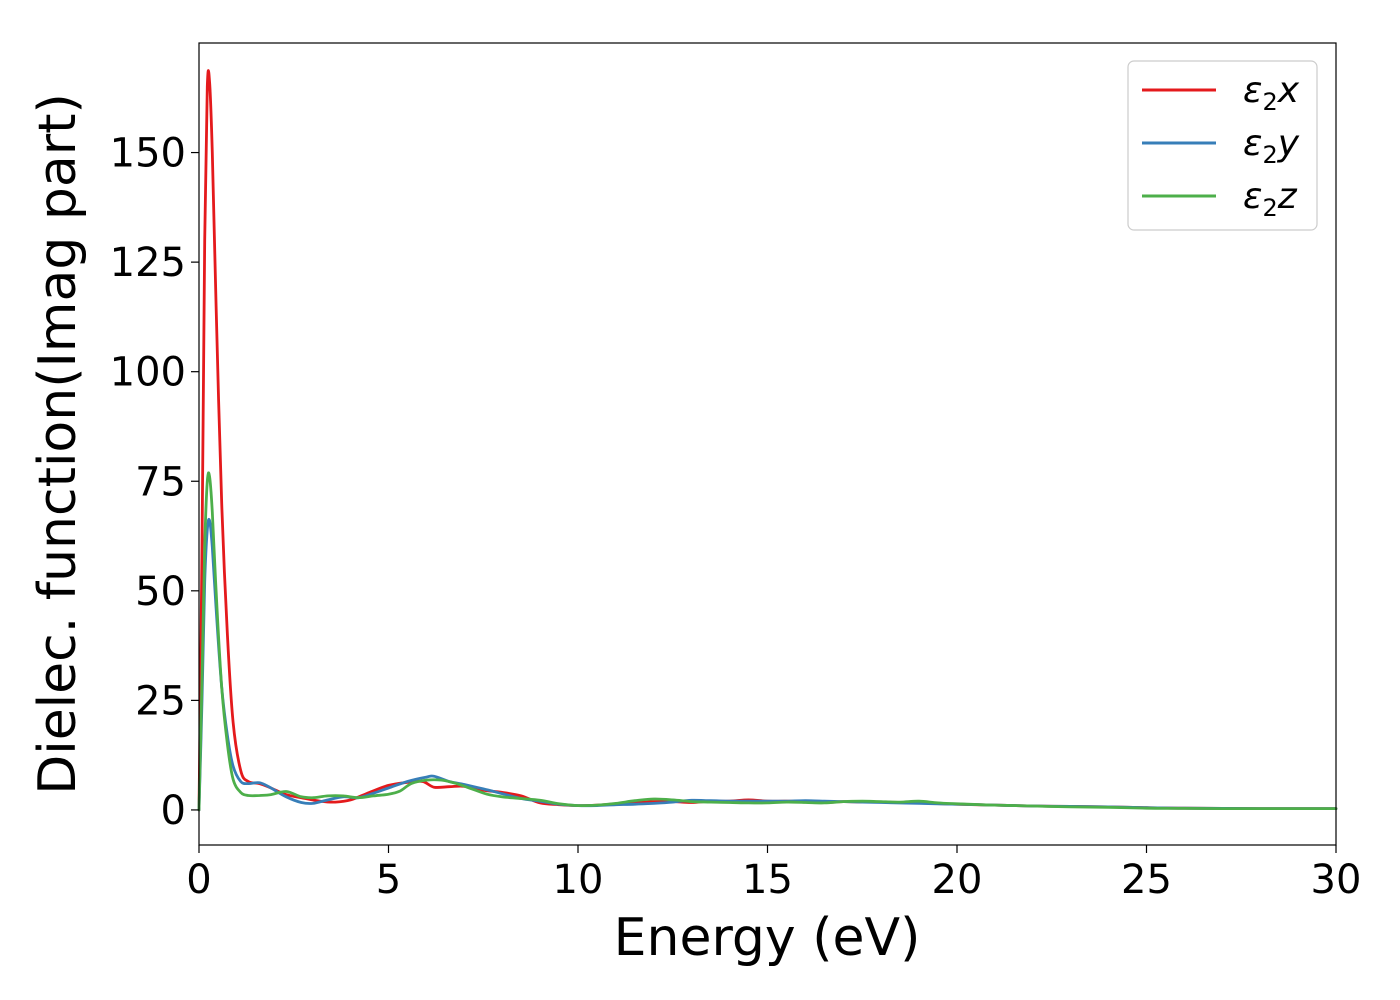  I want to click on y-tick-label: 0, so click(173, 811).